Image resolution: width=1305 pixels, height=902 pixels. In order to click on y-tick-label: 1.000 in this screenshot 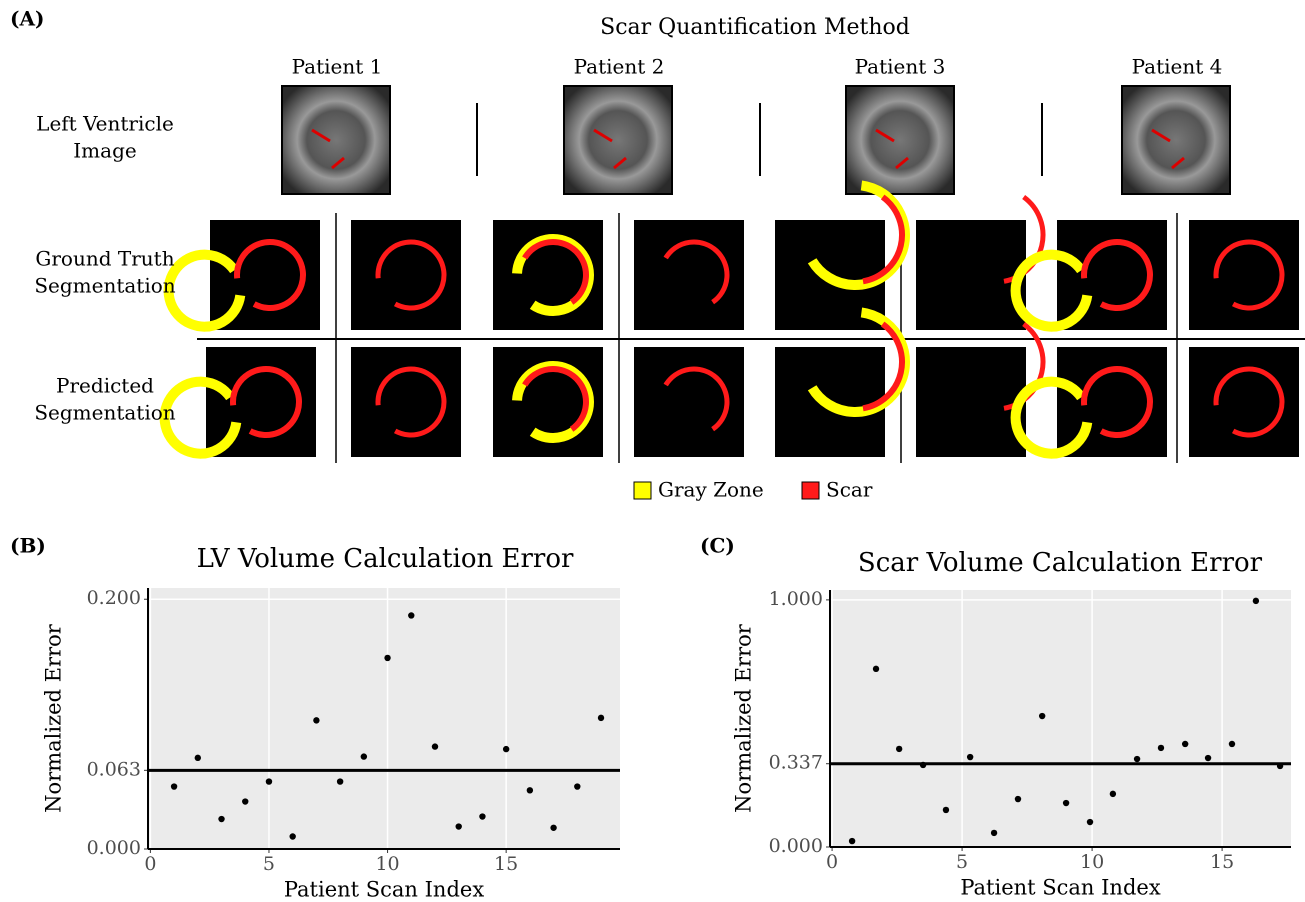, I will do `click(796, 599)`.